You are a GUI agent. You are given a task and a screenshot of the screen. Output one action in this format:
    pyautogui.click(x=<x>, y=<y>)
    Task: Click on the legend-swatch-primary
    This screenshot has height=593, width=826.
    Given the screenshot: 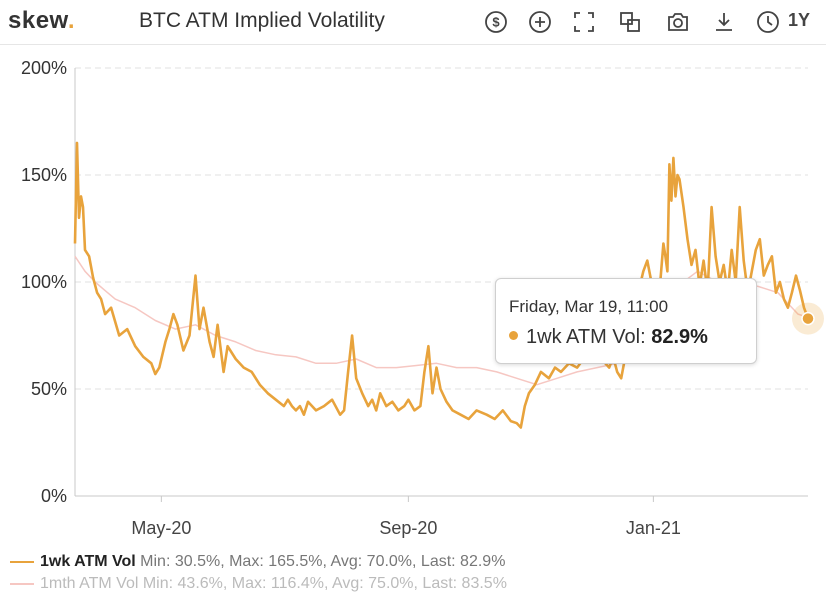 What is the action you would take?
    pyautogui.click(x=22, y=561)
    